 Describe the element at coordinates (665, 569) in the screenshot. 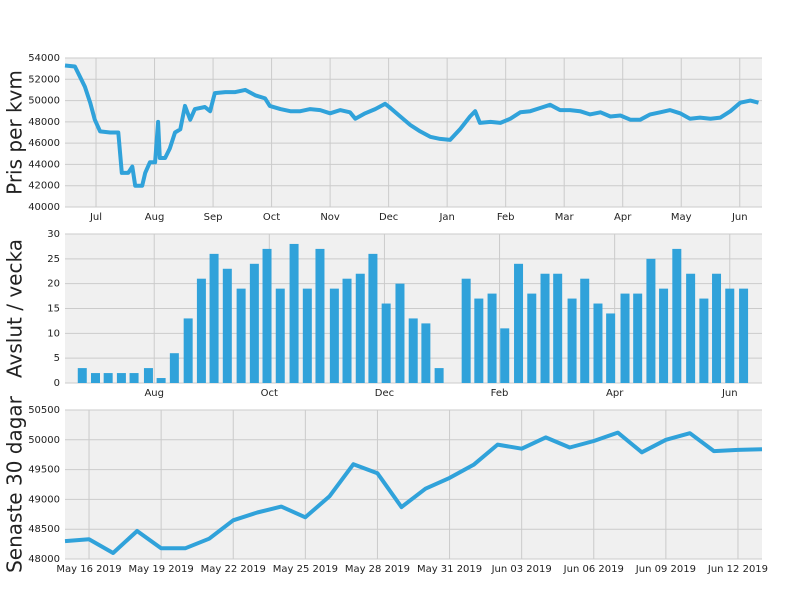

I see `x-tick-label: Jun 09 2019` at that location.